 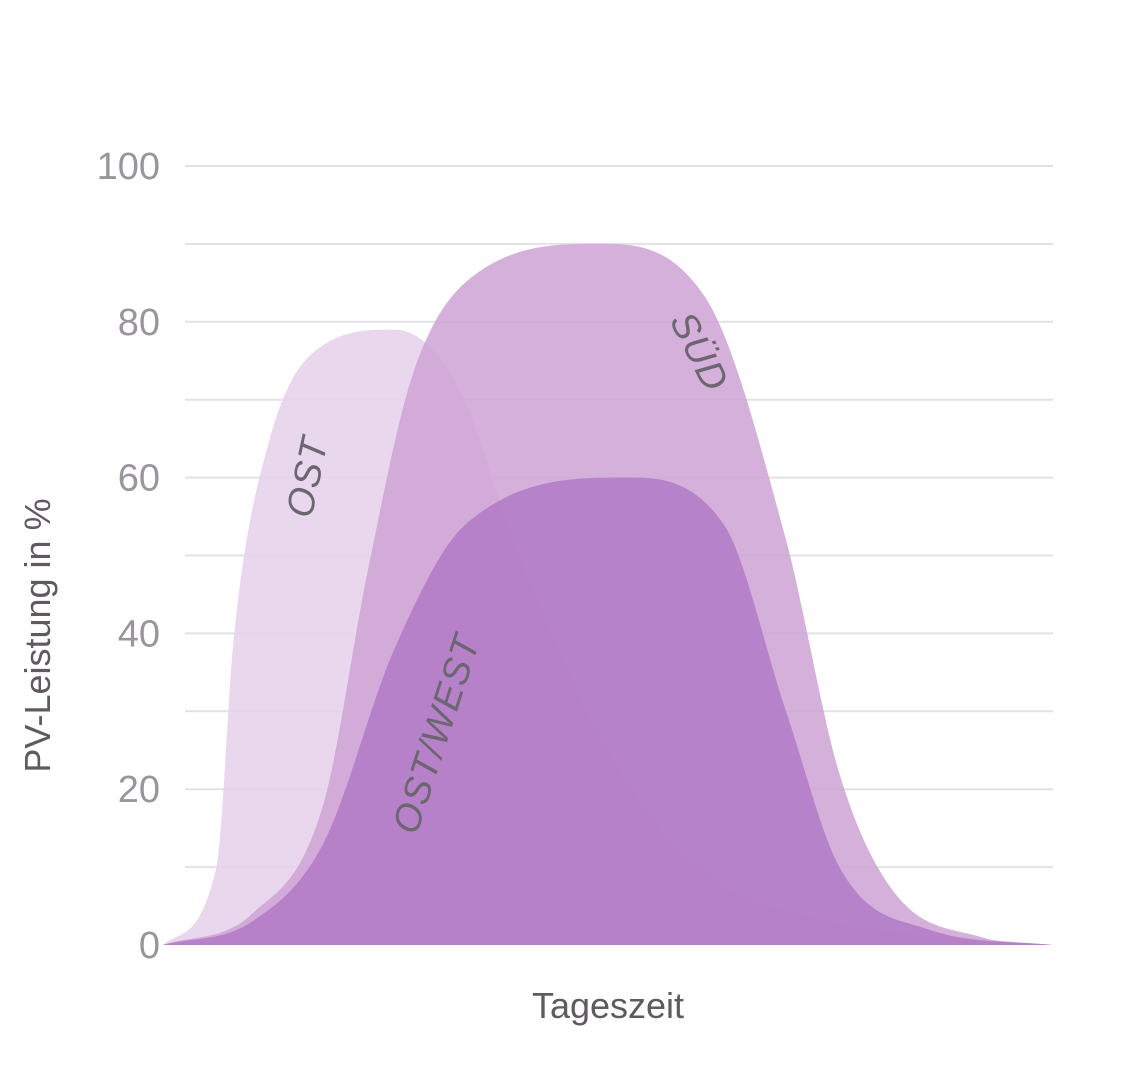 What do you see at coordinates (37, 635) in the screenshot?
I see `y-axis-label: PV-Leistung in %` at bounding box center [37, 635].